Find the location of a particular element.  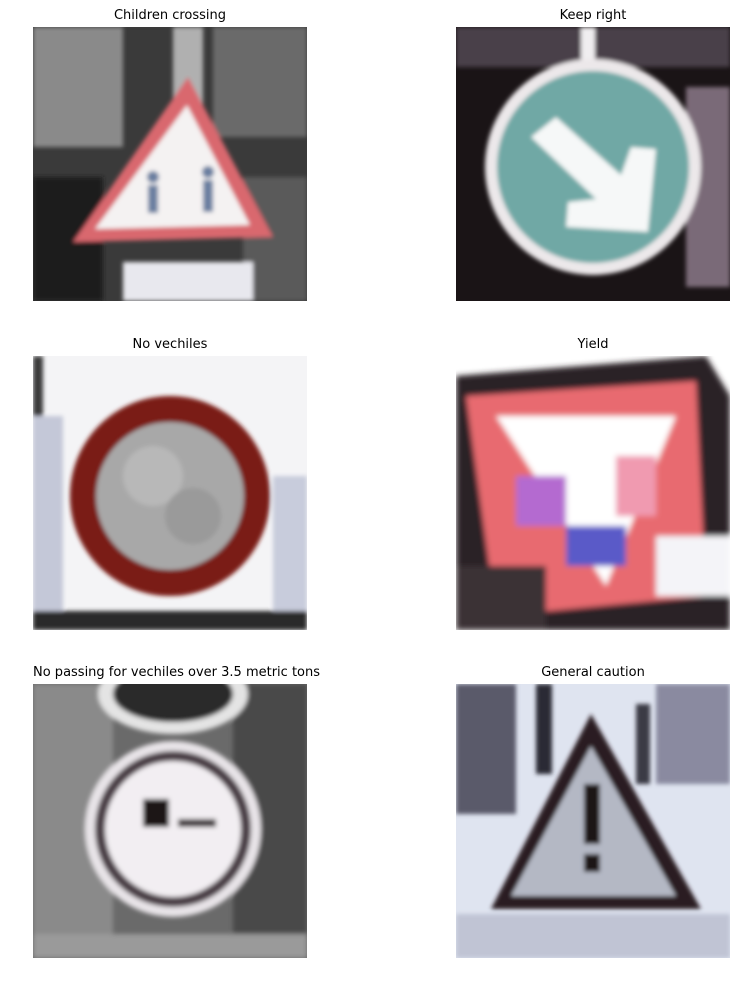

sign-image-children-crossing is located at coordinates (170, 164).